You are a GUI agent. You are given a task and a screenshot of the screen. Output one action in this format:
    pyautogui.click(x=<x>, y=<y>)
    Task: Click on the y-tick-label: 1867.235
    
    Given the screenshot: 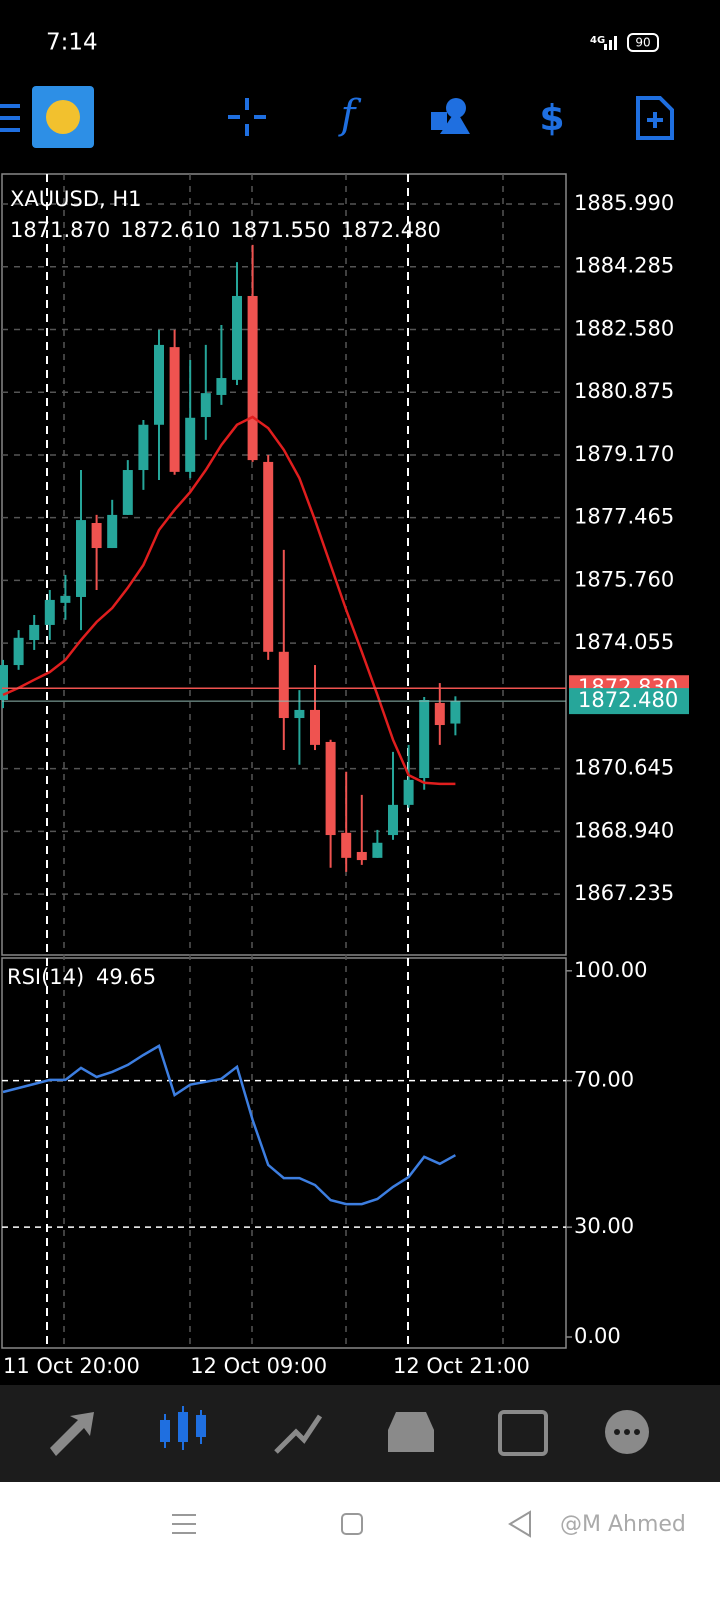 What is the action you would take?
    pyautogui.click(x=624, y=893)
    